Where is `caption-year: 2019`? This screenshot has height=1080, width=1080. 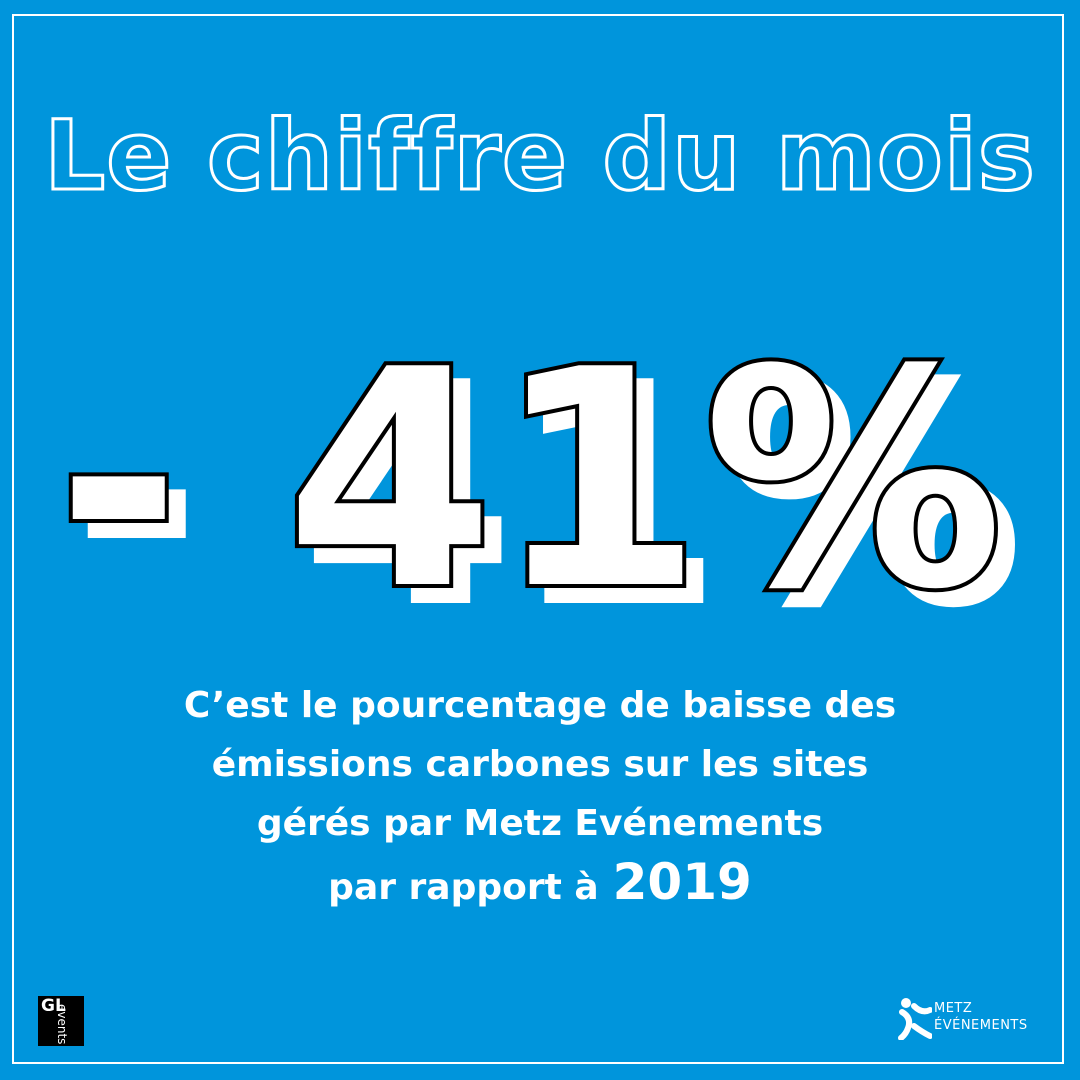 caption-year: 2019 is located at coordinates (682, 882).